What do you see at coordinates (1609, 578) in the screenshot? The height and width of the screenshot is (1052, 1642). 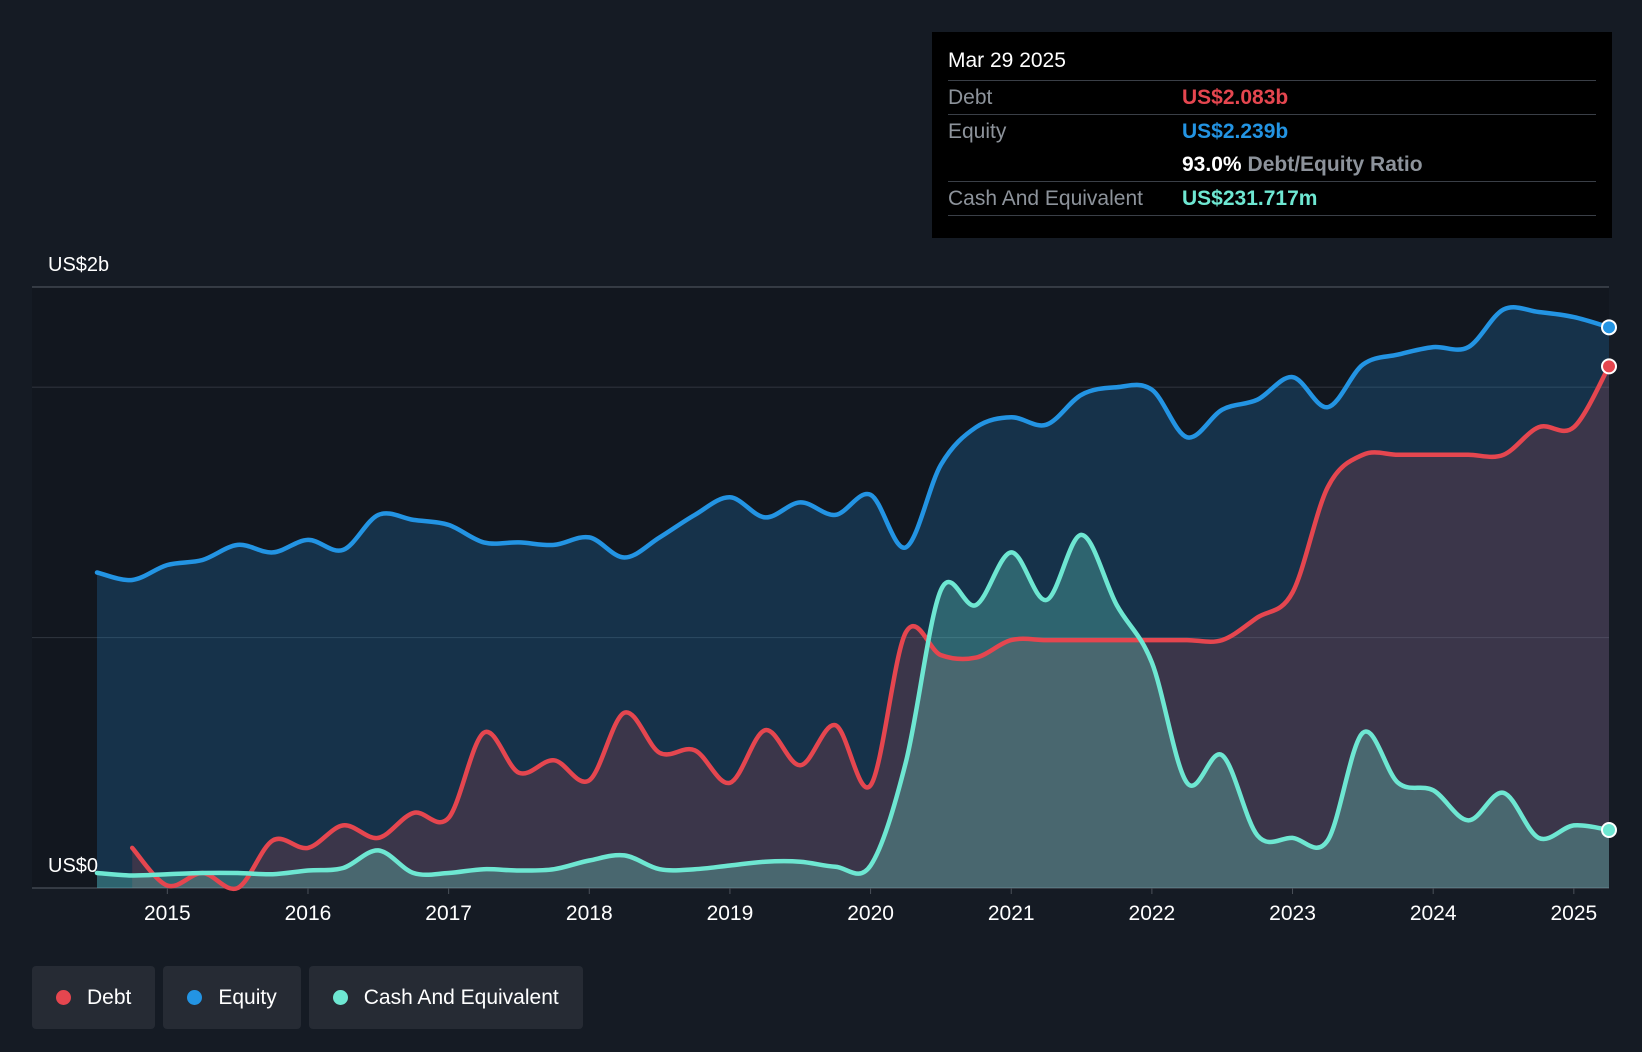 I see `end-markers` at bounding box center [1609, 578].